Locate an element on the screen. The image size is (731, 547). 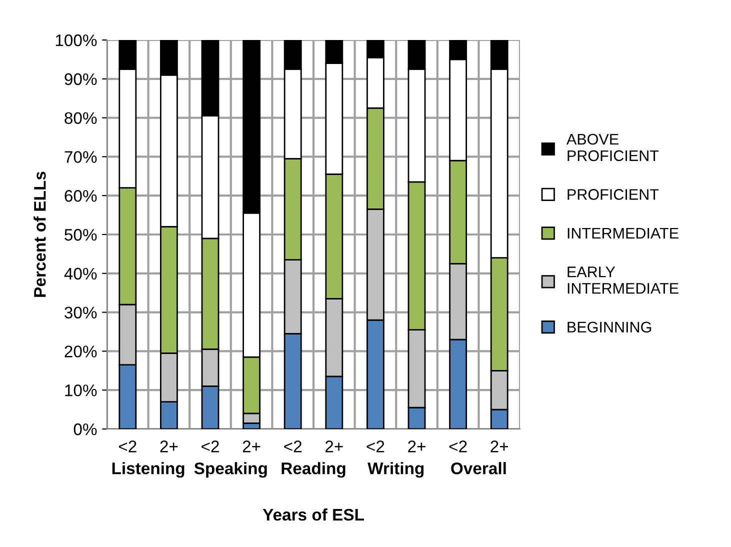
y-tick-label: 90% is located at coordinates (80, 79).